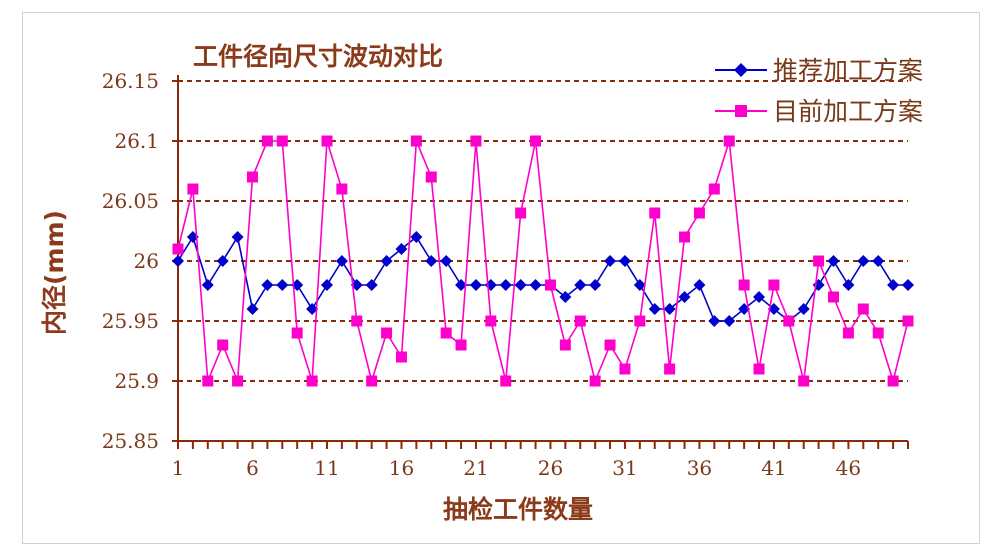  I want to click on y-tick-label: 26.1, so click(136, 141).